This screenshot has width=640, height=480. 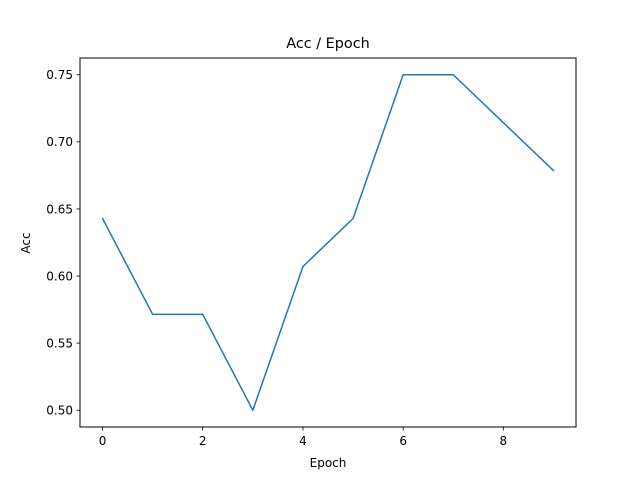 What do you see at coordinates (203, 441) in the screenshot?
I see `x-tick-label: 2` at bounding box center [203, 441].